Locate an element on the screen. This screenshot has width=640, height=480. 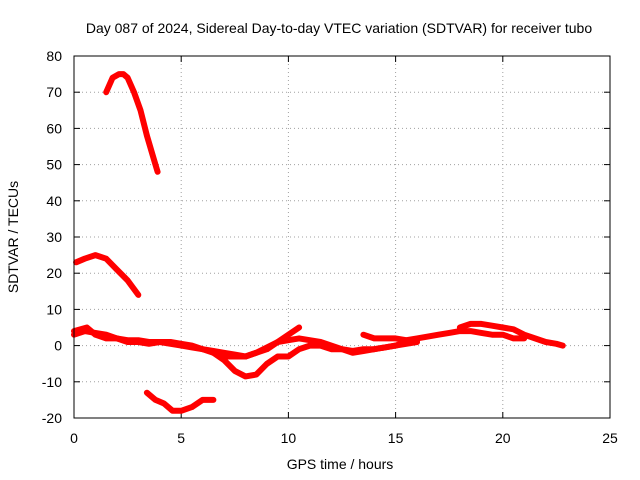
y-tick-label: 40 is located at coordinates (54, 201).